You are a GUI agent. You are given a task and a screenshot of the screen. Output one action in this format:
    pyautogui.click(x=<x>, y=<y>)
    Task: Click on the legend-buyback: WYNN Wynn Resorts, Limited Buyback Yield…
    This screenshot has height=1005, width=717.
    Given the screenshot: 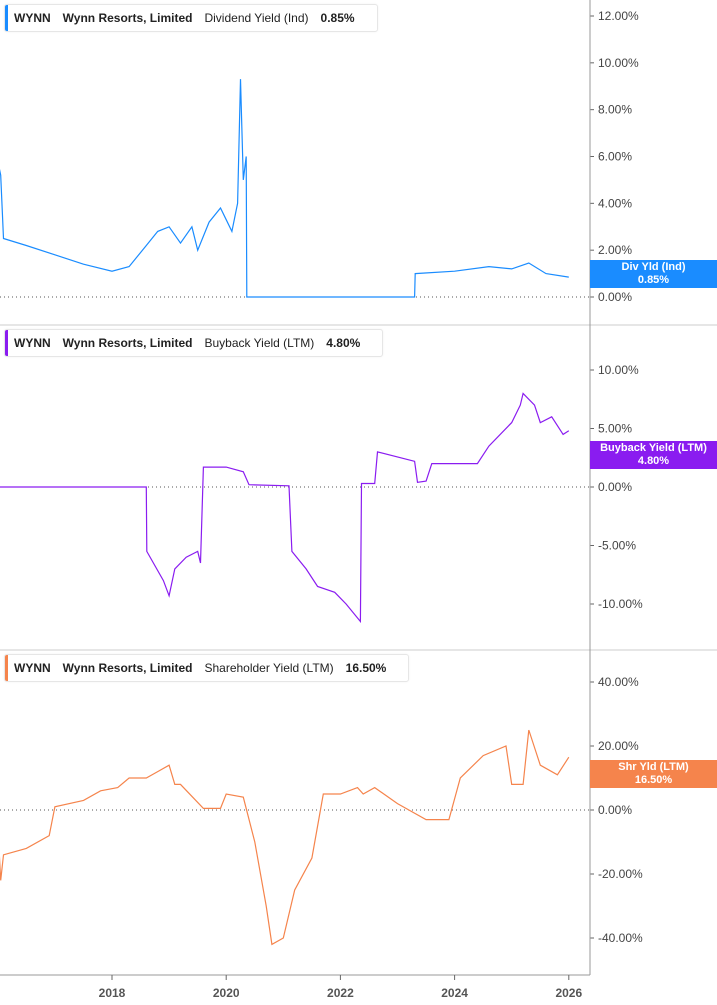 What is the action you would take?
    pyautogui.click(x=194, y=343)
    